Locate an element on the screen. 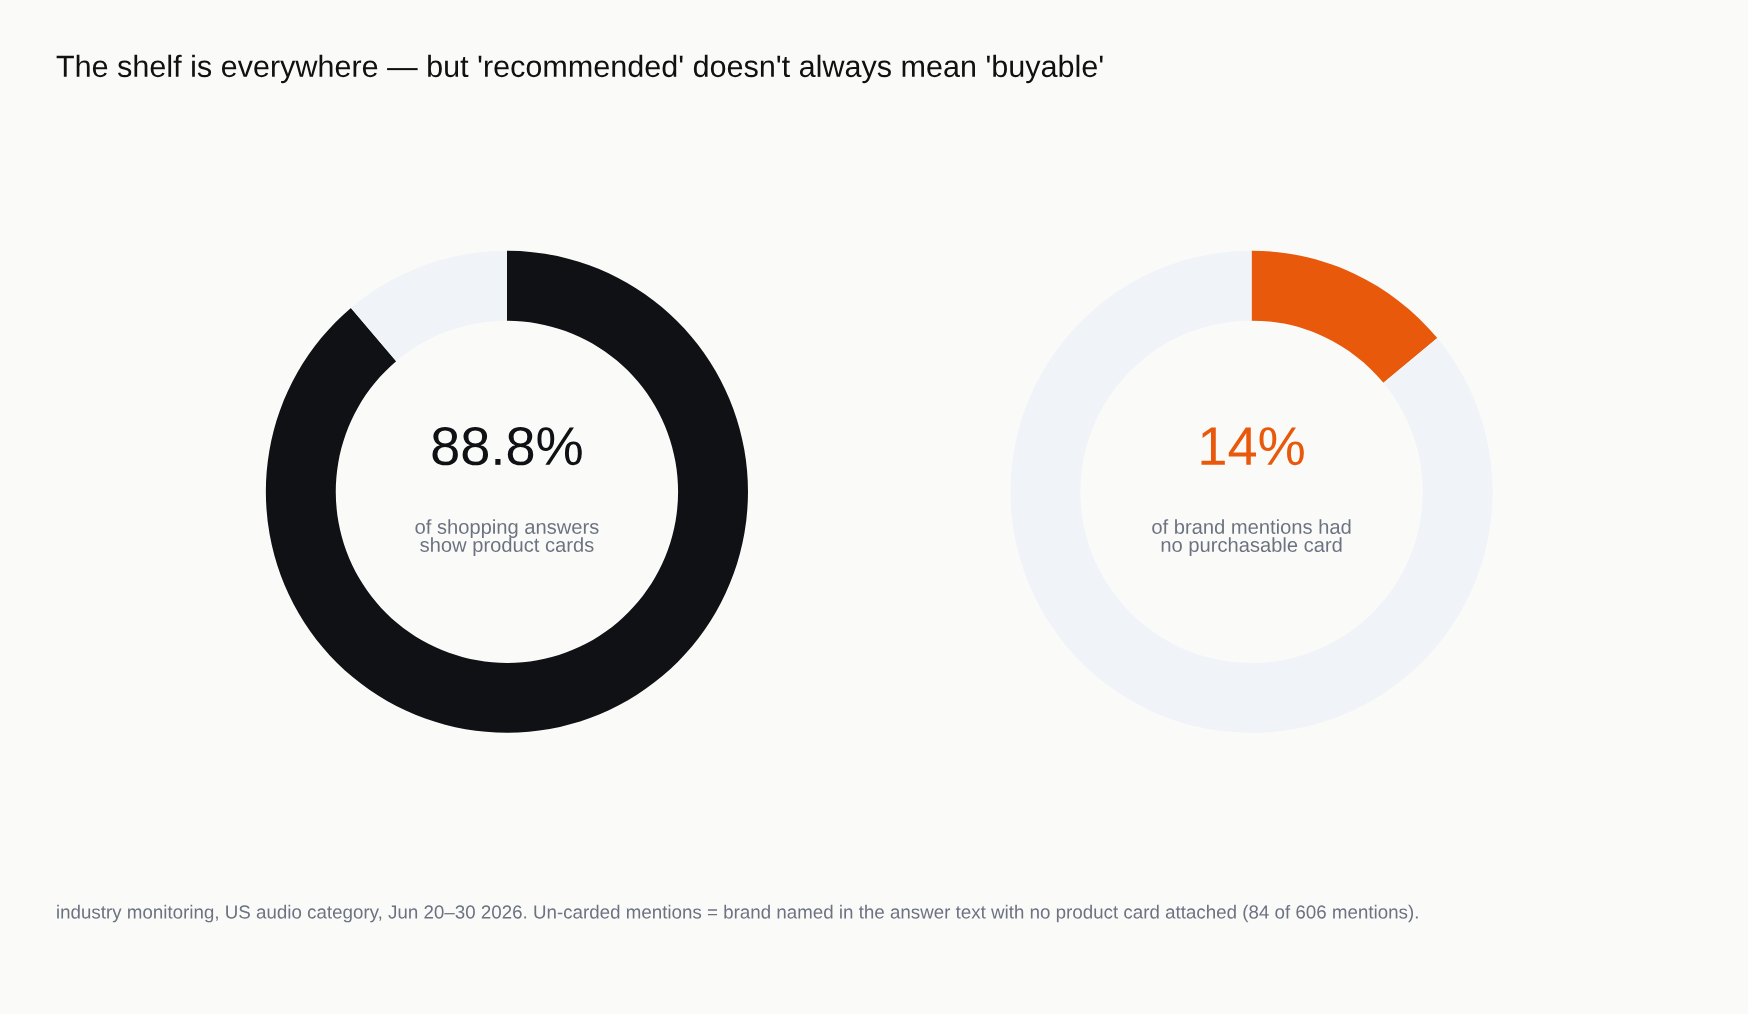 Image resolution: width=1748 pixels, height=1014 pixels. chart-title: The shelf is everywhere — but 'recommended' doesn't always mean 'buyable' is located at coordinates (579, 69).